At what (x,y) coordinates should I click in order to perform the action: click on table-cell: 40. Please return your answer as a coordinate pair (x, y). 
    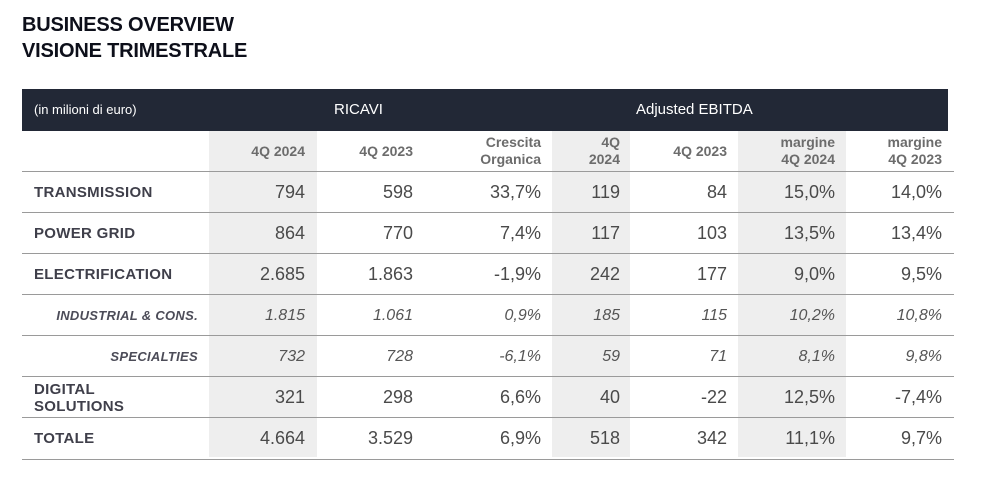
    Looking at the image, I should click on (609, 397).